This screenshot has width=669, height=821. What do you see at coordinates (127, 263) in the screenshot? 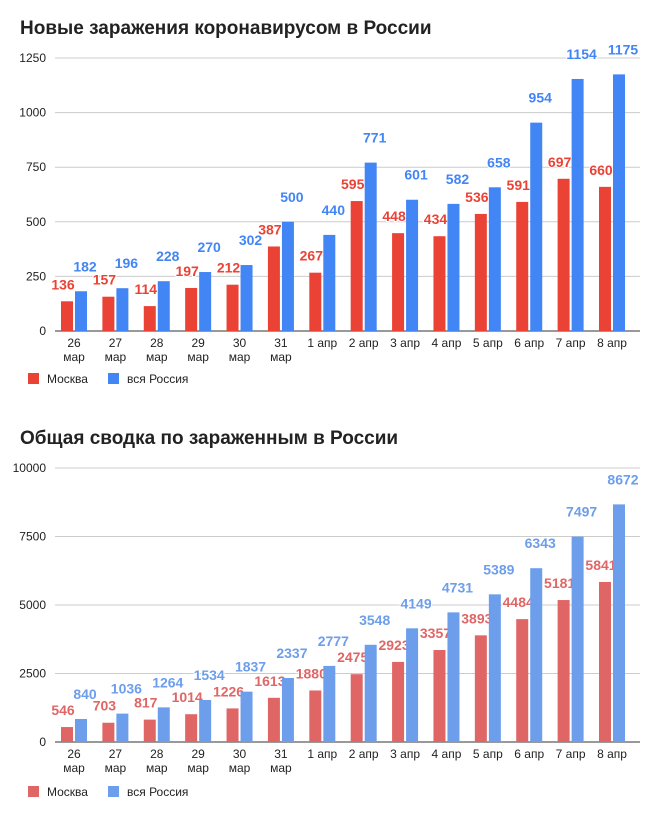
I see `data-label: 196` at bounding box center [127, 263].